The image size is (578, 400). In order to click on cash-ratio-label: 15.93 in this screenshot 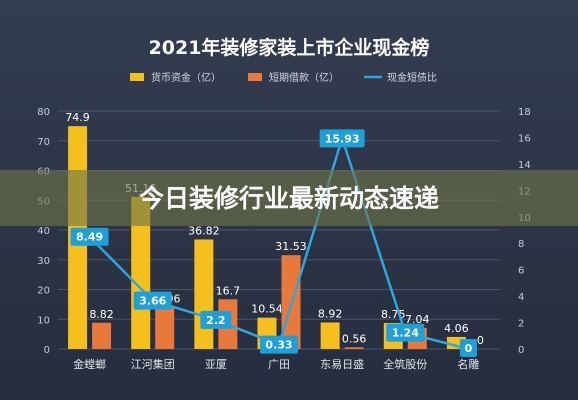, I will do `click(342, 138)`.